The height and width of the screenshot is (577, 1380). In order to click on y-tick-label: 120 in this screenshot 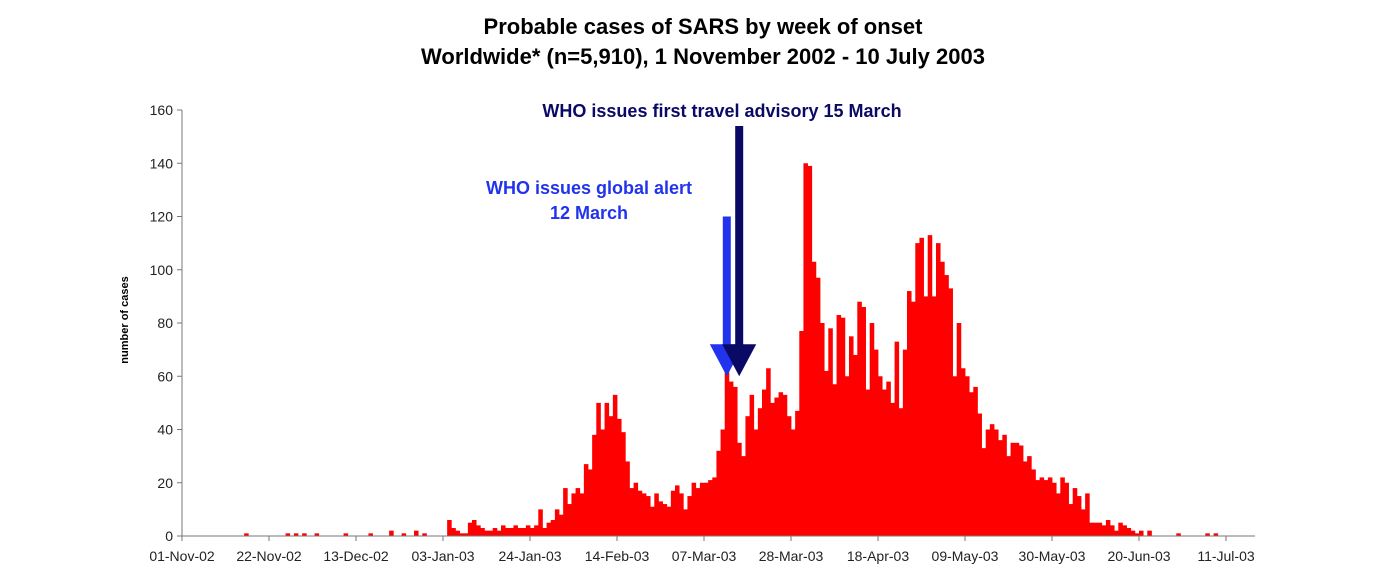, I will do `click(162, 217)`.